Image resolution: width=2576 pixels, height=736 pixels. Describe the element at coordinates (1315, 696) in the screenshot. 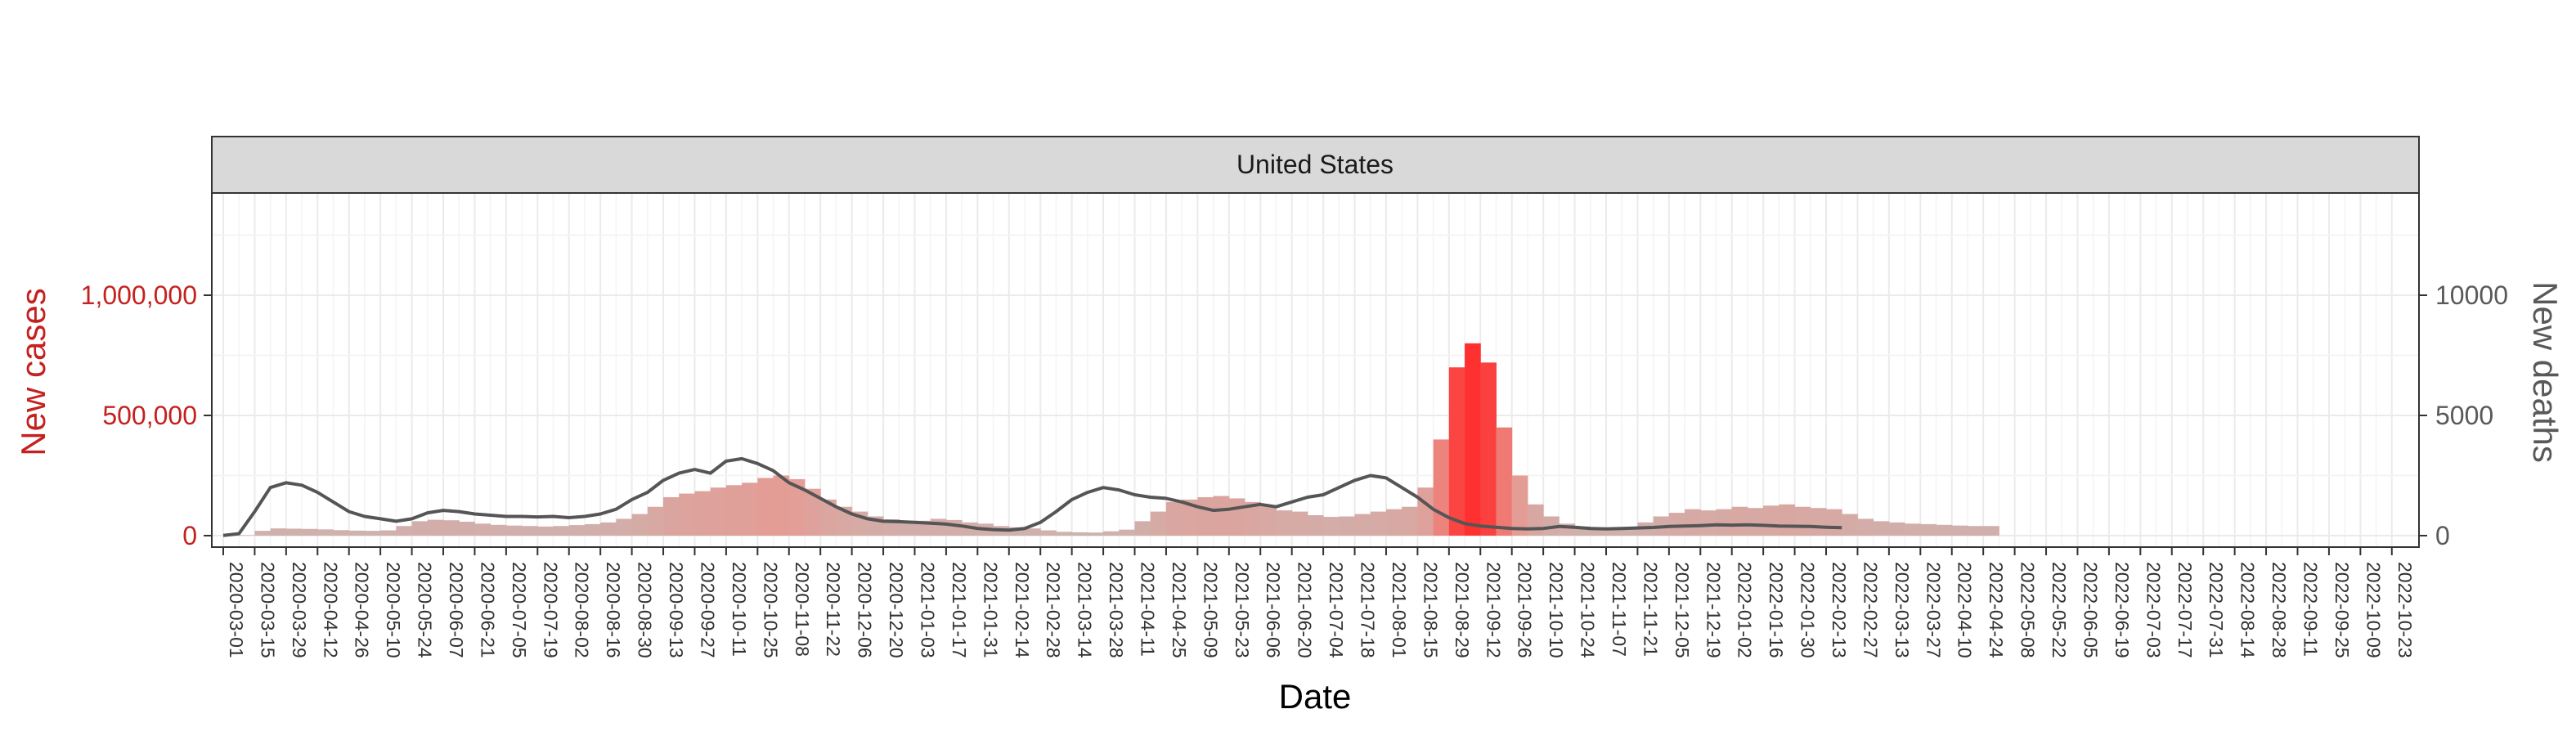

I see `x-axis-title: Date` at that location.